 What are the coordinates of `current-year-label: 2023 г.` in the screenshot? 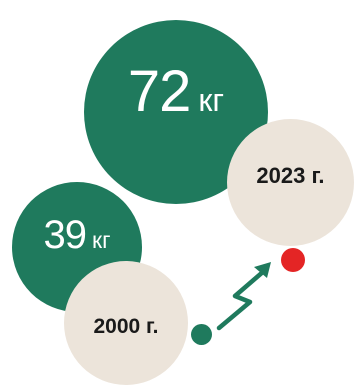 It's located at (290, 175).